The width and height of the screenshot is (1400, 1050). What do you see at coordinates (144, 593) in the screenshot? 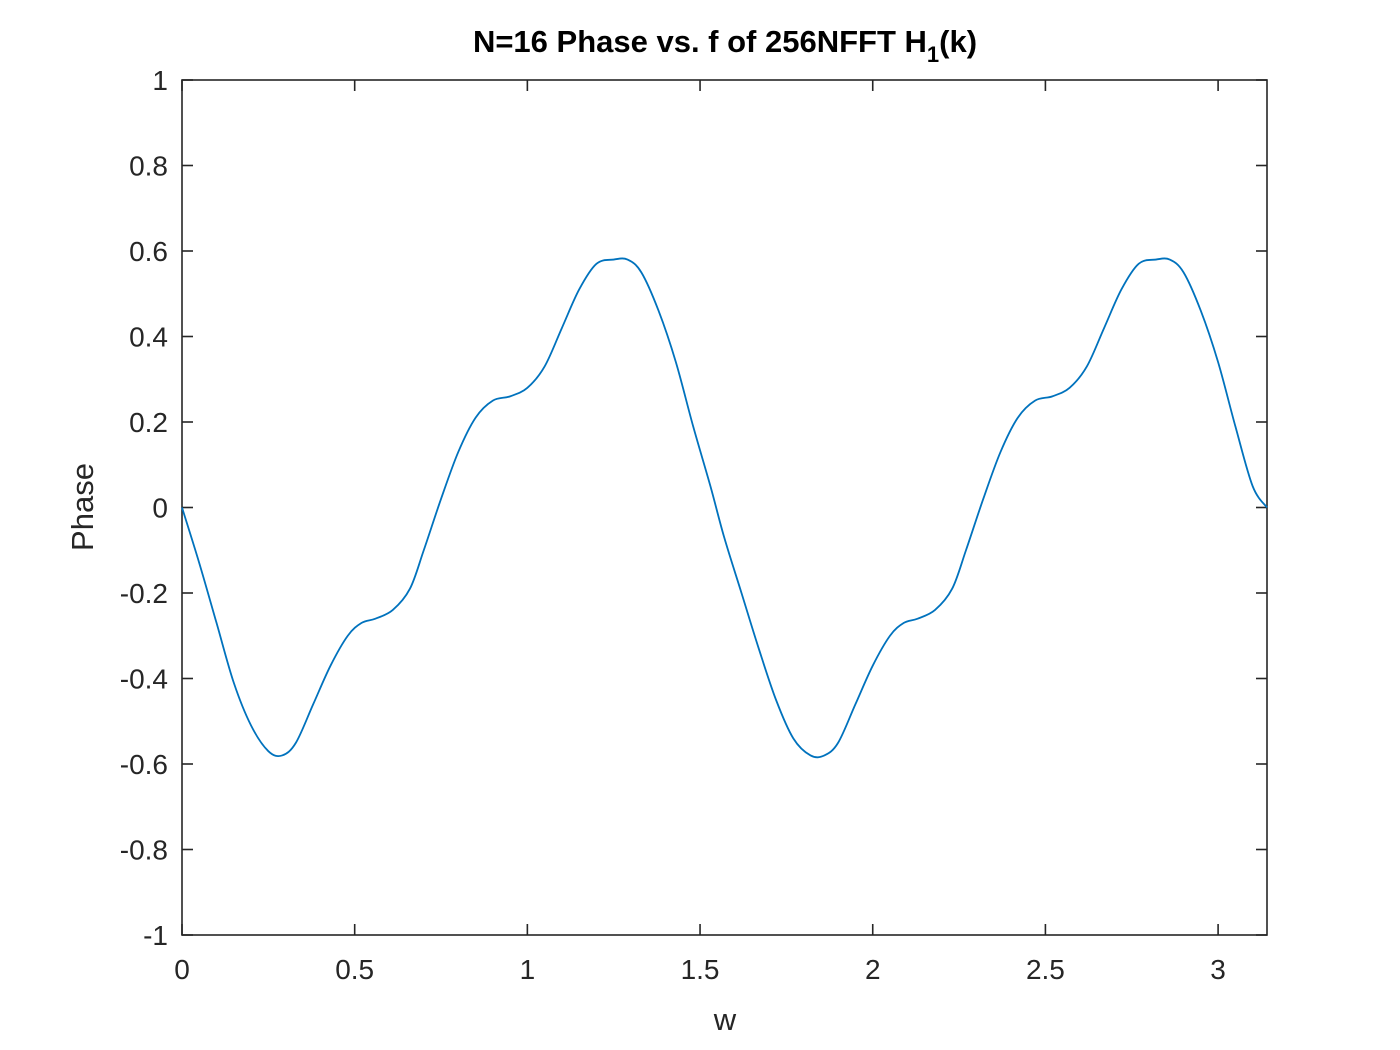
I see `y-tick-label-4: -0.2` at bounding box center [144, 593].